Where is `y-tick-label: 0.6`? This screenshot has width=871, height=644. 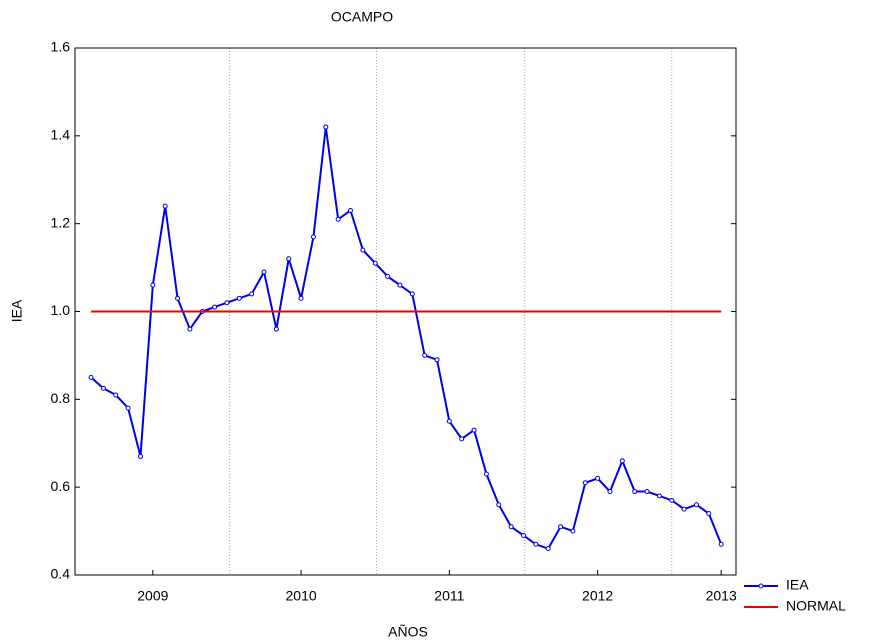
y-tick-label: 0.6 is located at coordinates (61, 486).